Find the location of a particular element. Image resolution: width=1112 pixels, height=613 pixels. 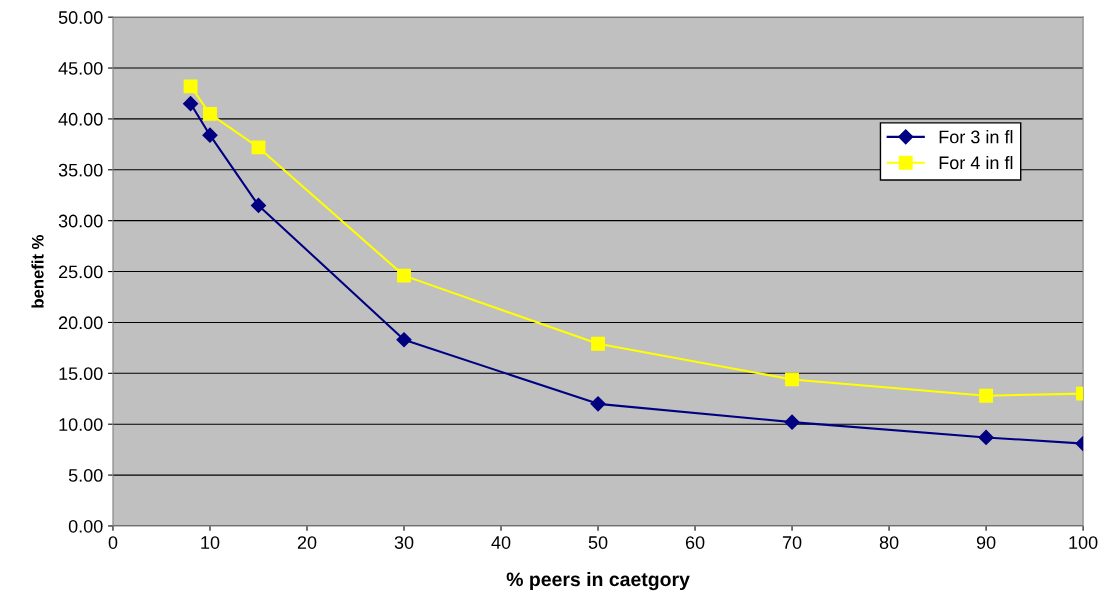

y-tick-label: 45.00 is located at coordinates (80, 68).